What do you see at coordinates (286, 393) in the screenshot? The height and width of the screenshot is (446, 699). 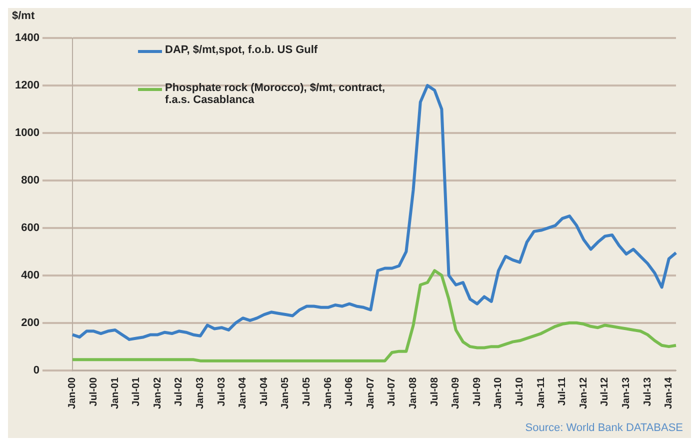 I see `x-tick-label: Jan-05` at bounding box center [286, 393].